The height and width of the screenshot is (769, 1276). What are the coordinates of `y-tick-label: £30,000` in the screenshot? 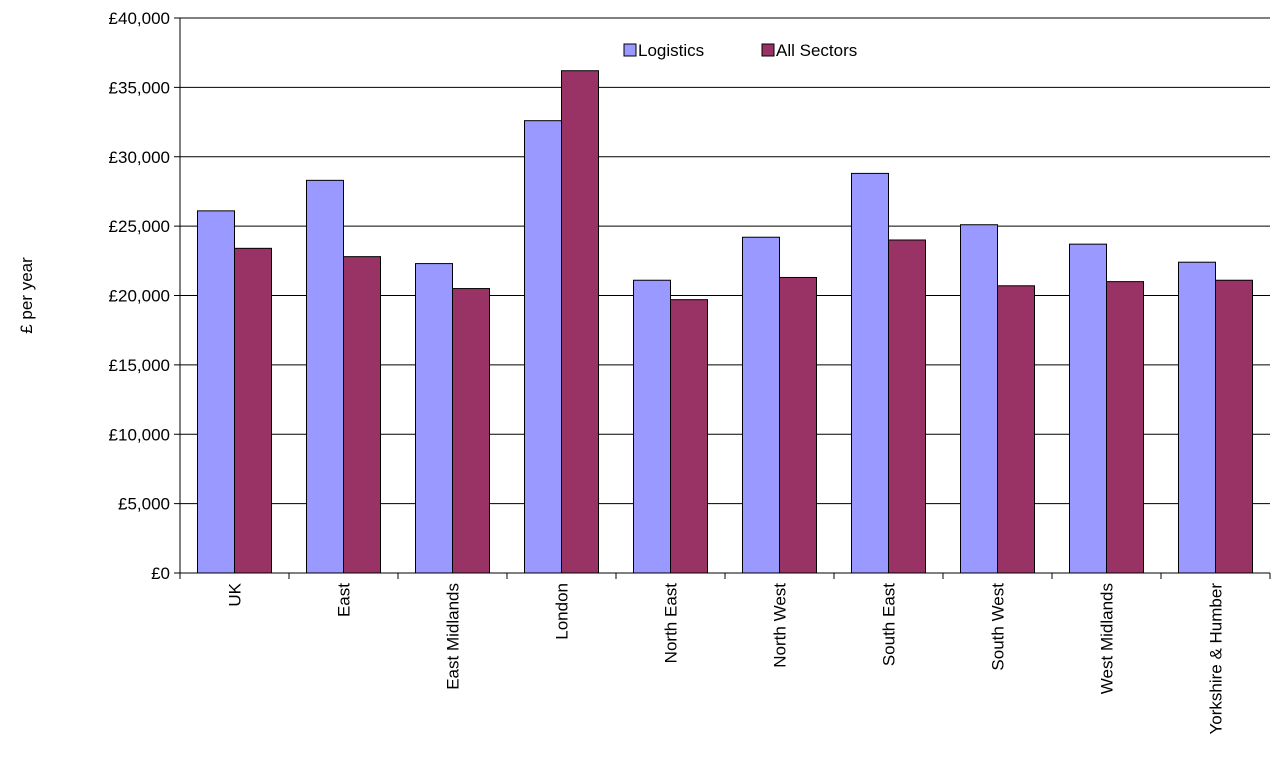 It's located at (139, 157).